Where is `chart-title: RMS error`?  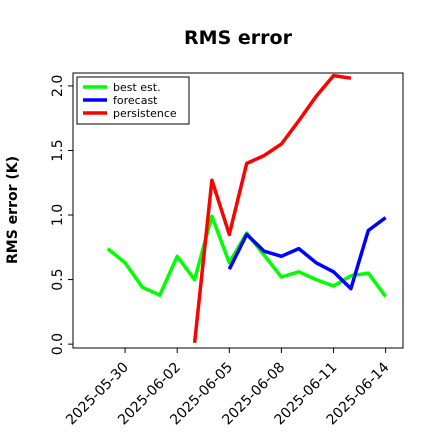 chart-title: RMS error is located at coordinates (238, 38).